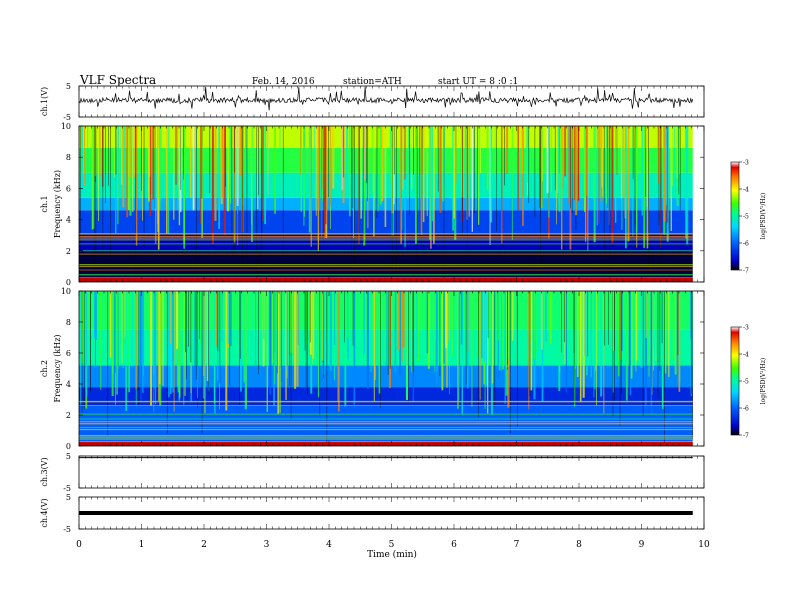 The image size is (792, 612). What do you see at coordinates (44, 368) in the screenshot?
I see `panel-channel-label: ch.2` at bounding box center [44, 368].